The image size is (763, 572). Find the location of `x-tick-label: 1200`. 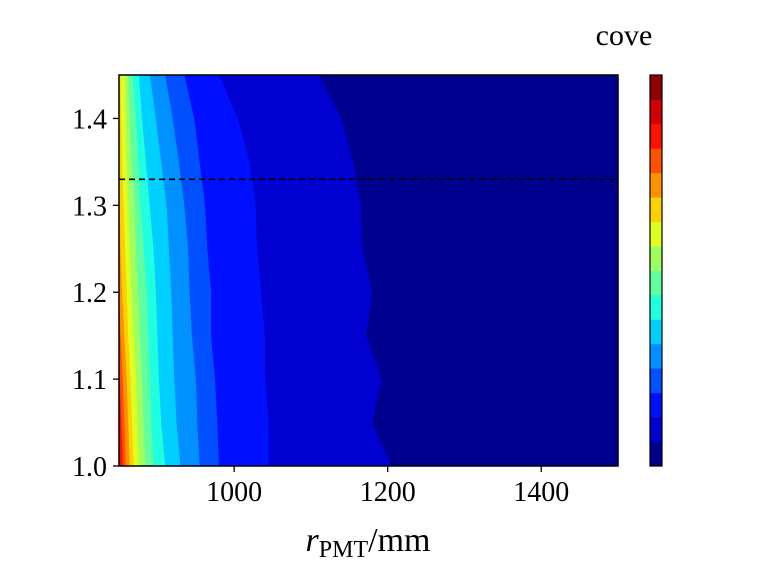

x-tick-label: 1200 is located at coordinates (388, 492).